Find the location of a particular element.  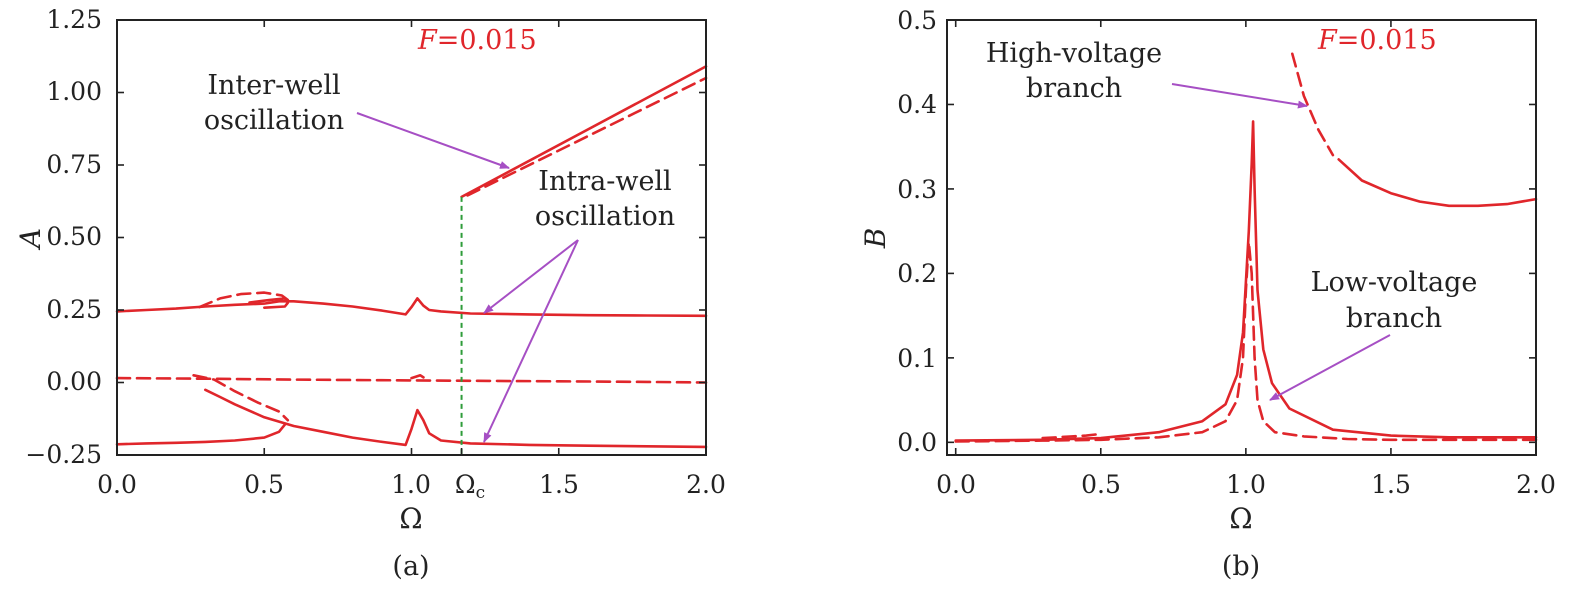

panel-a-xtick-label-omega-c: Ωc is located at coordinates (470, 486).